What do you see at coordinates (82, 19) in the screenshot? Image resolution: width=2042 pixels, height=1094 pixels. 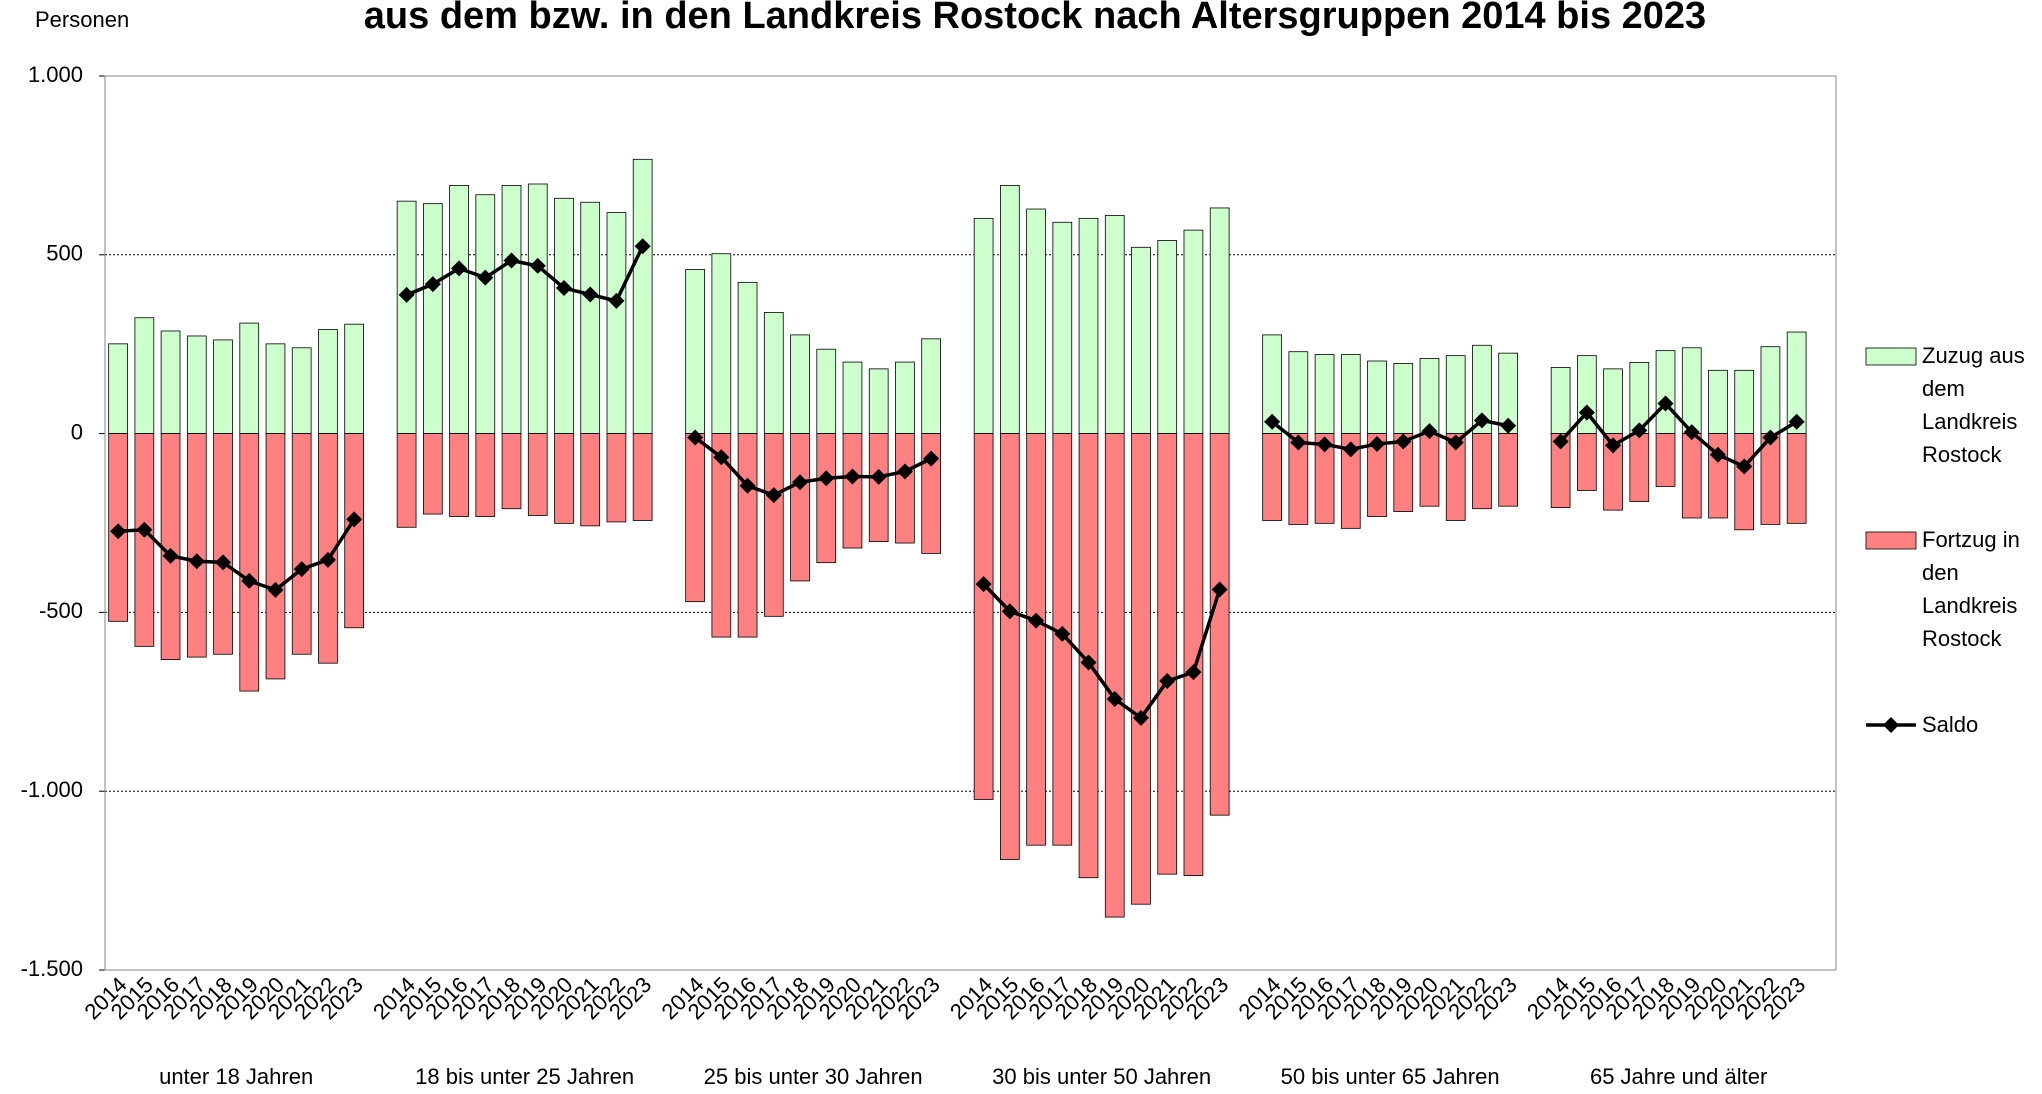 I see `y-axis-label: Personen` at bounding box center [82, 19].